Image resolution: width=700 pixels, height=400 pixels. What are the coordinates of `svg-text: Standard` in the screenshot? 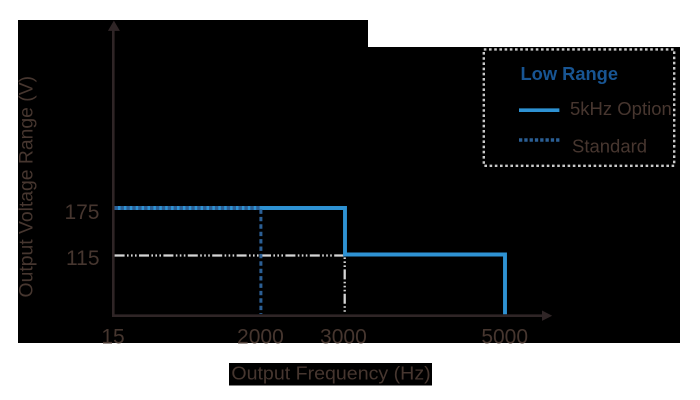 It's located at (609, 146).